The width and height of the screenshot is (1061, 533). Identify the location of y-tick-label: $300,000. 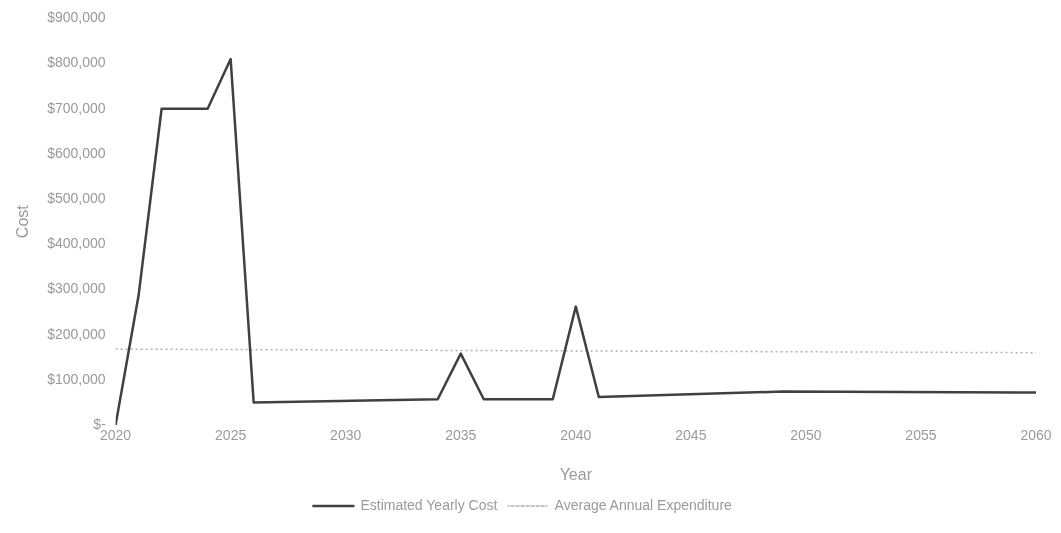
(76, 288).